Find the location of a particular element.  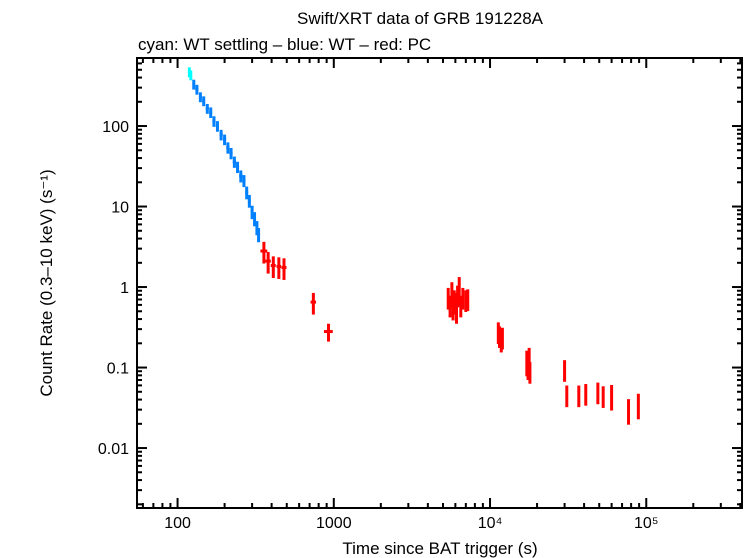

y-tick-label: 0.01 is located at coordinates (113, 449).